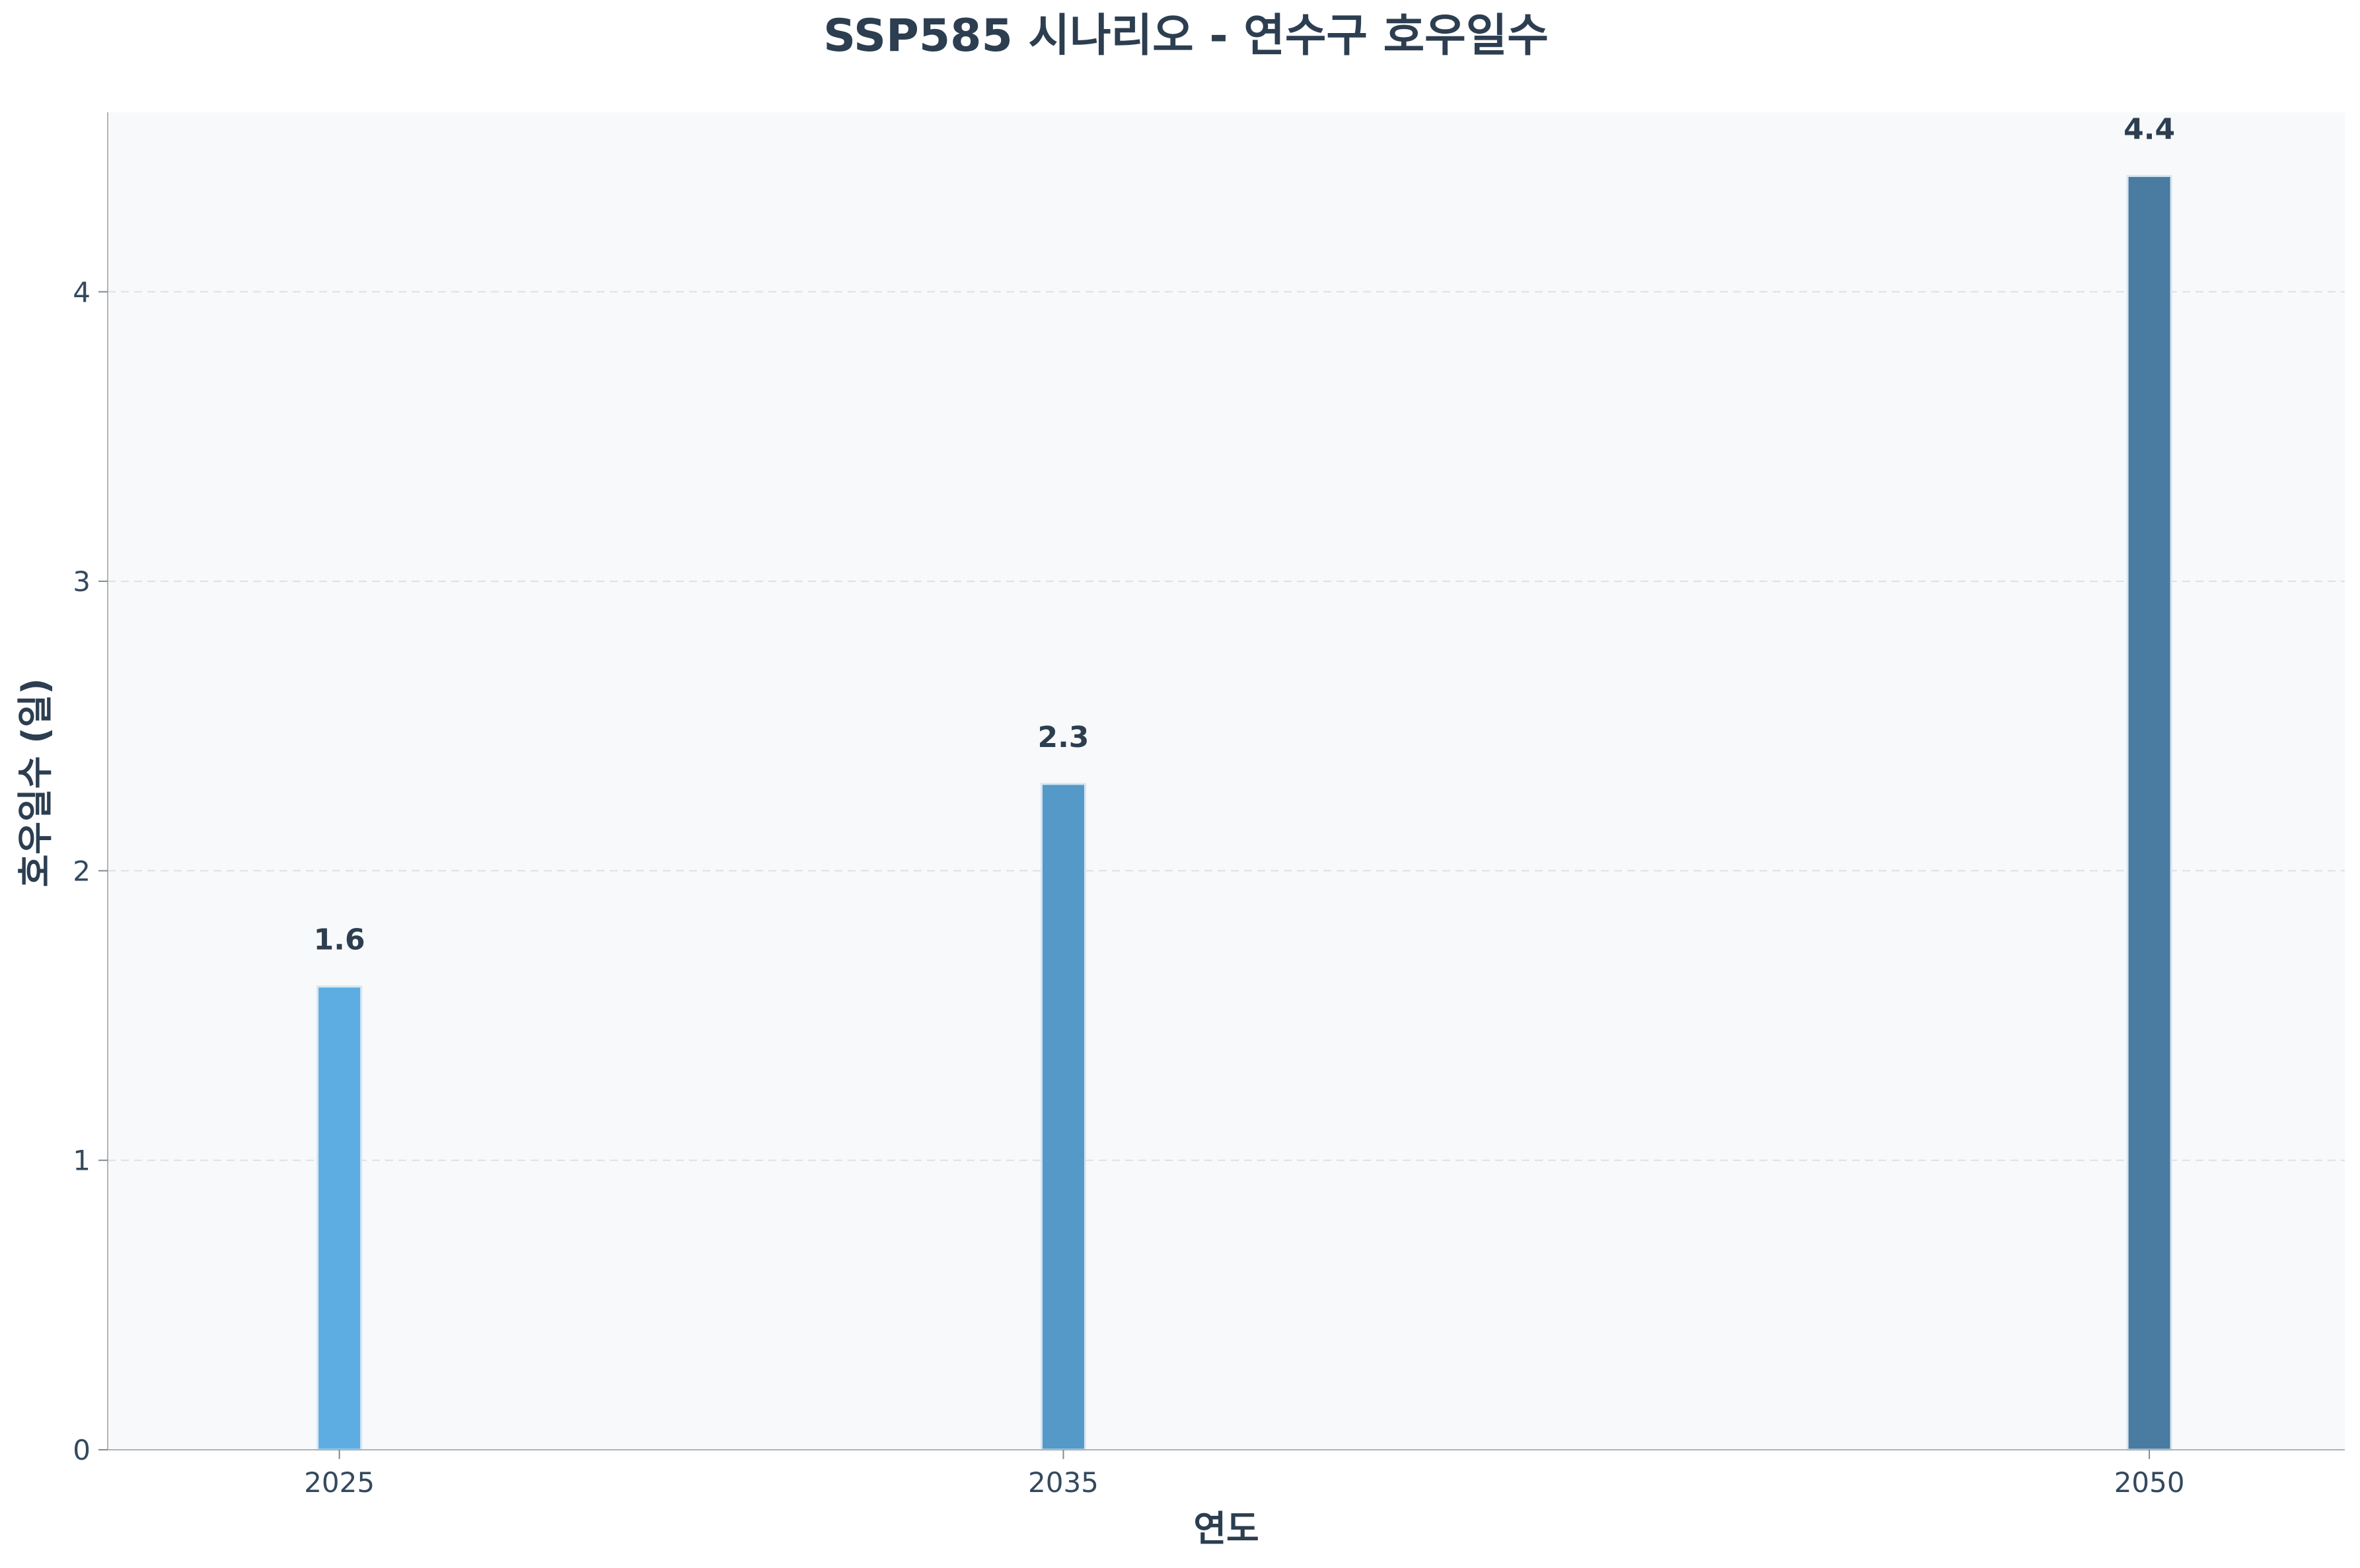  What do you see at coordinates (2149, 812) in the screenshot?
I see `bar-2050` at bounding box center [2149, 812].